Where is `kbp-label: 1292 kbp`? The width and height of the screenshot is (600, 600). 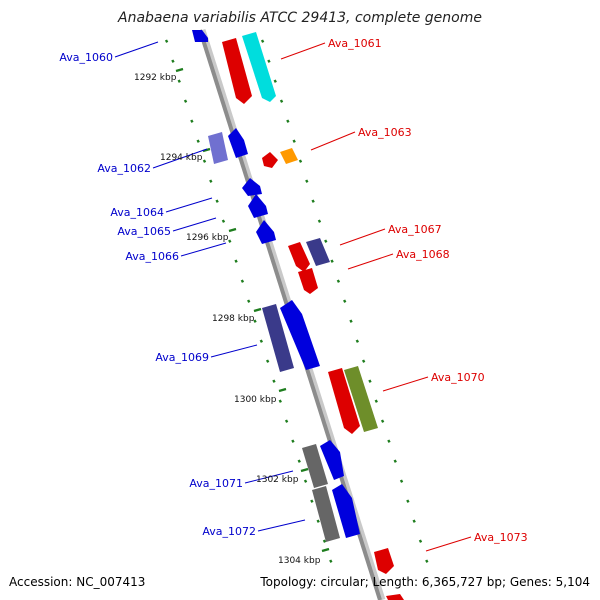 kbp-label: 1292 kbp is located at coordinates (155, 78).